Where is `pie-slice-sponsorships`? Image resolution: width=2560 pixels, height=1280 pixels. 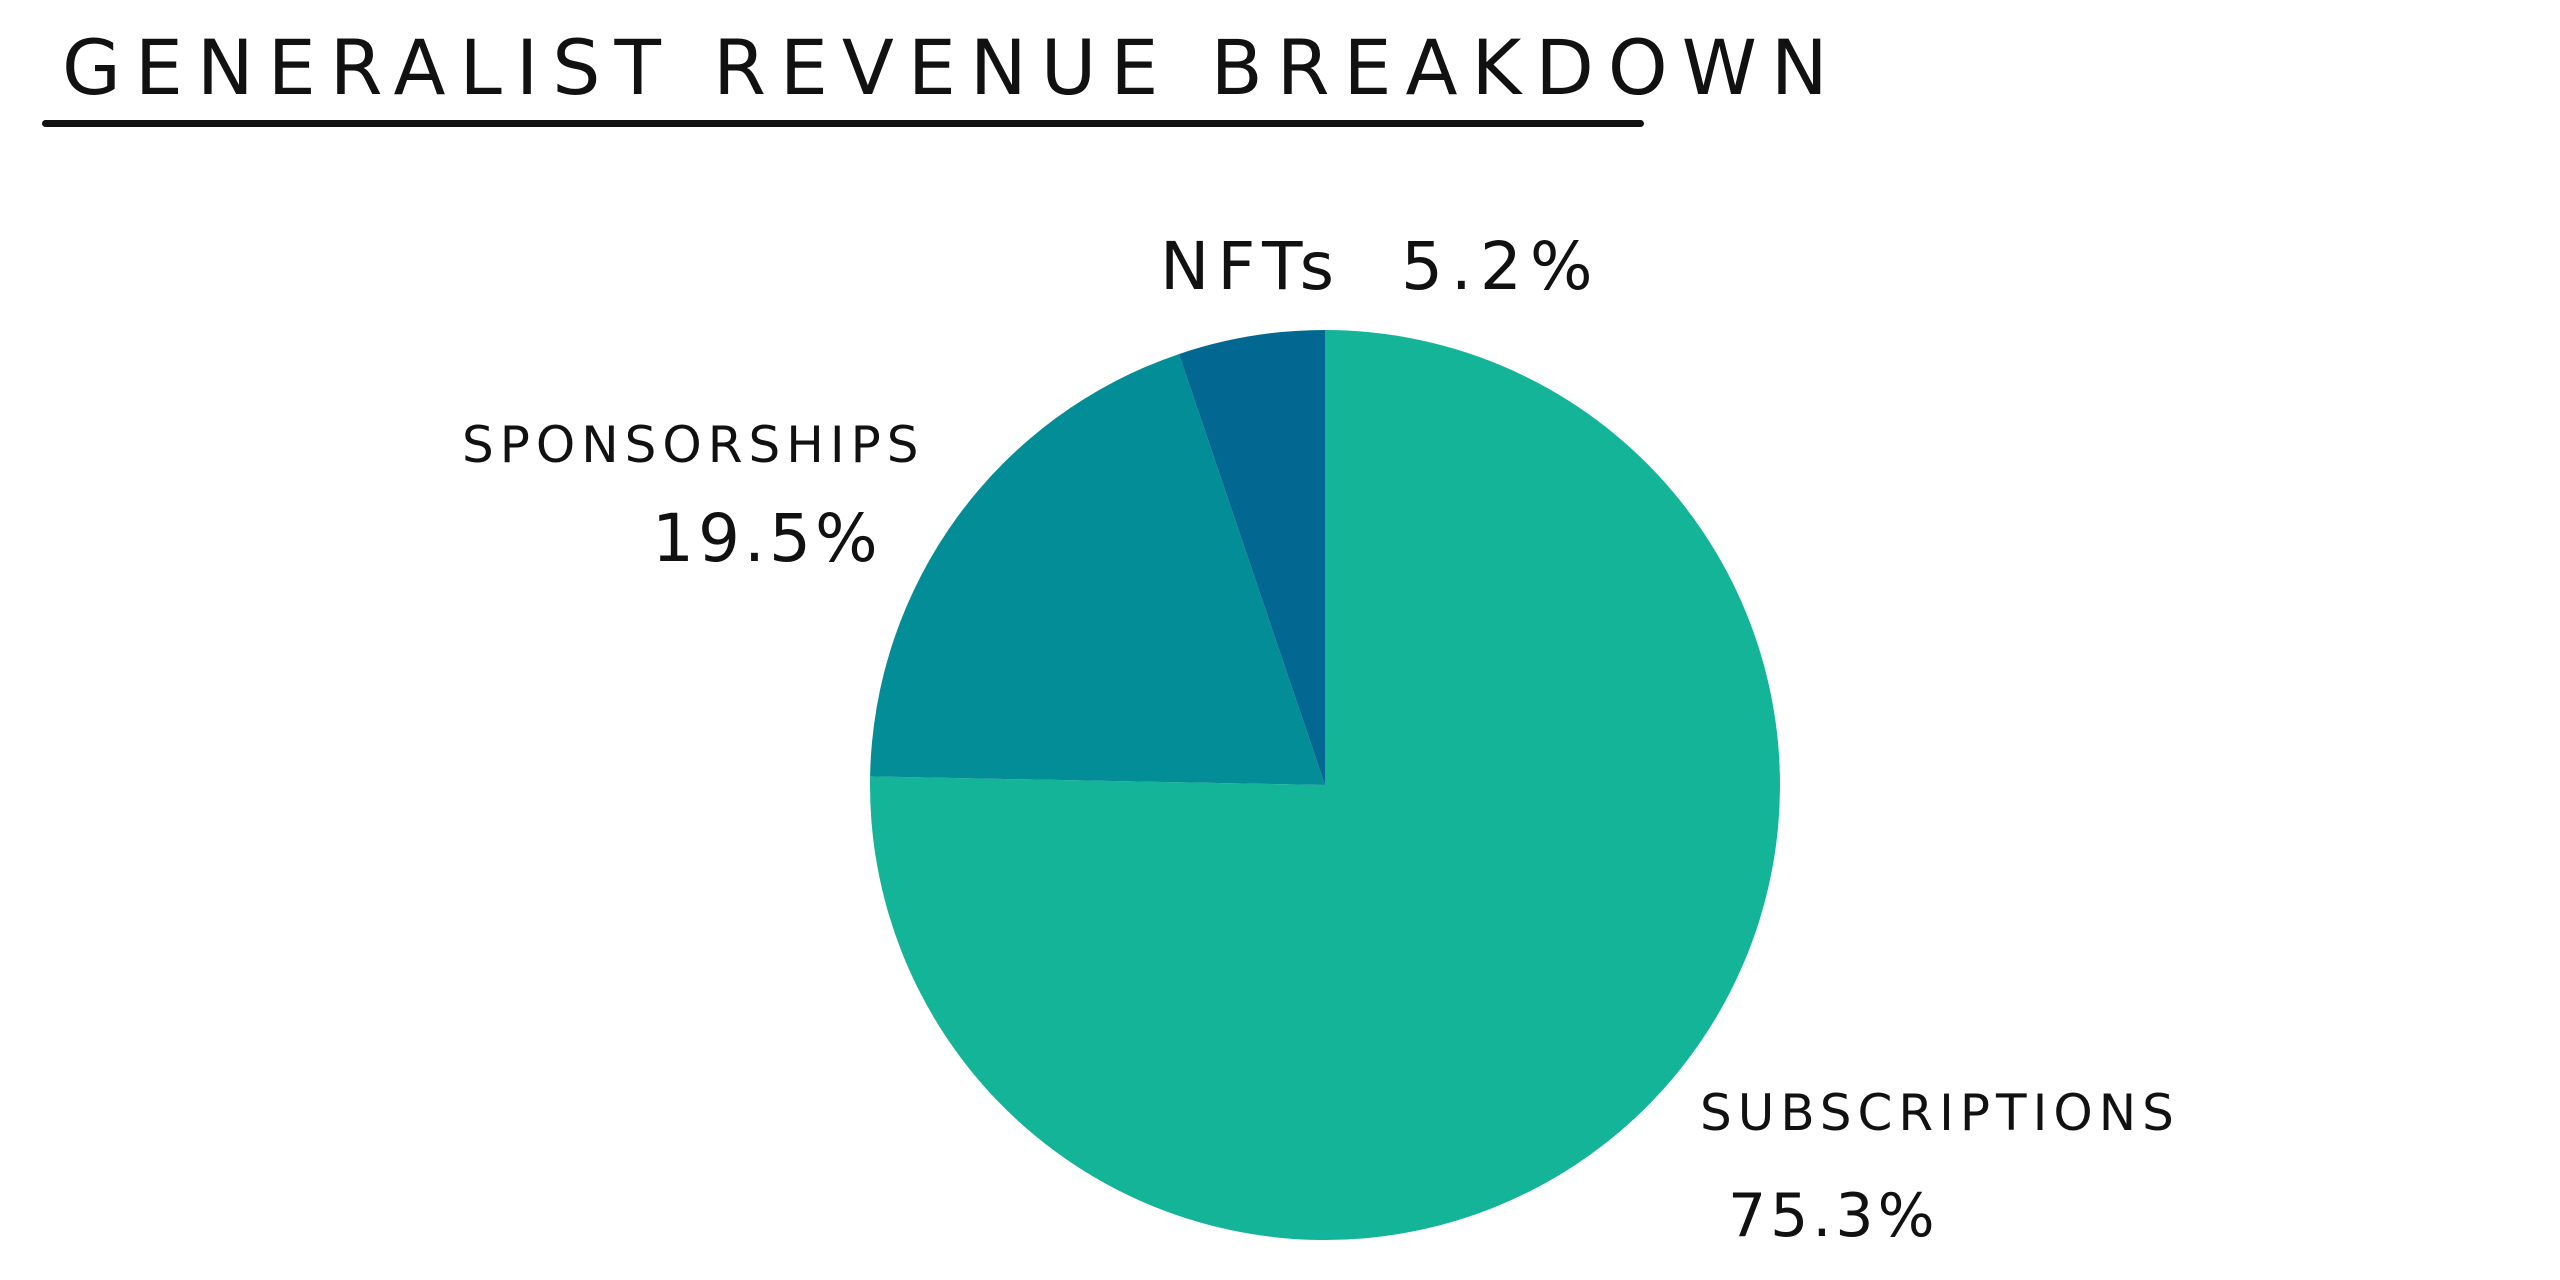 pie-slice-sponsorships is located at coordinates (1097, 569).